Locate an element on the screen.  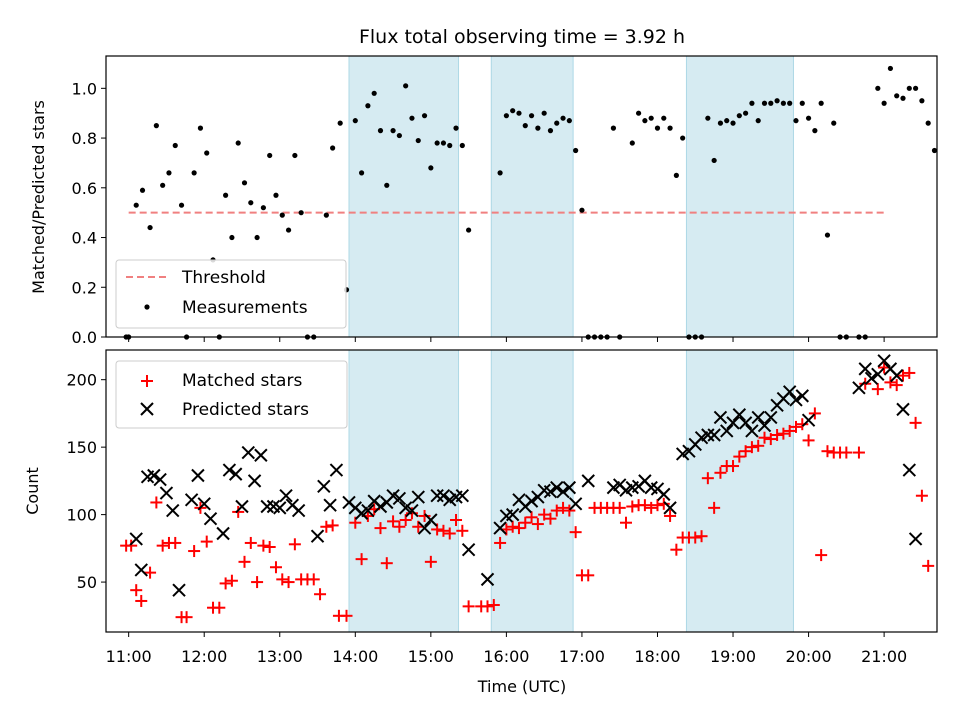
xtick-label: 21:00 is located at coordinates (884, 656).